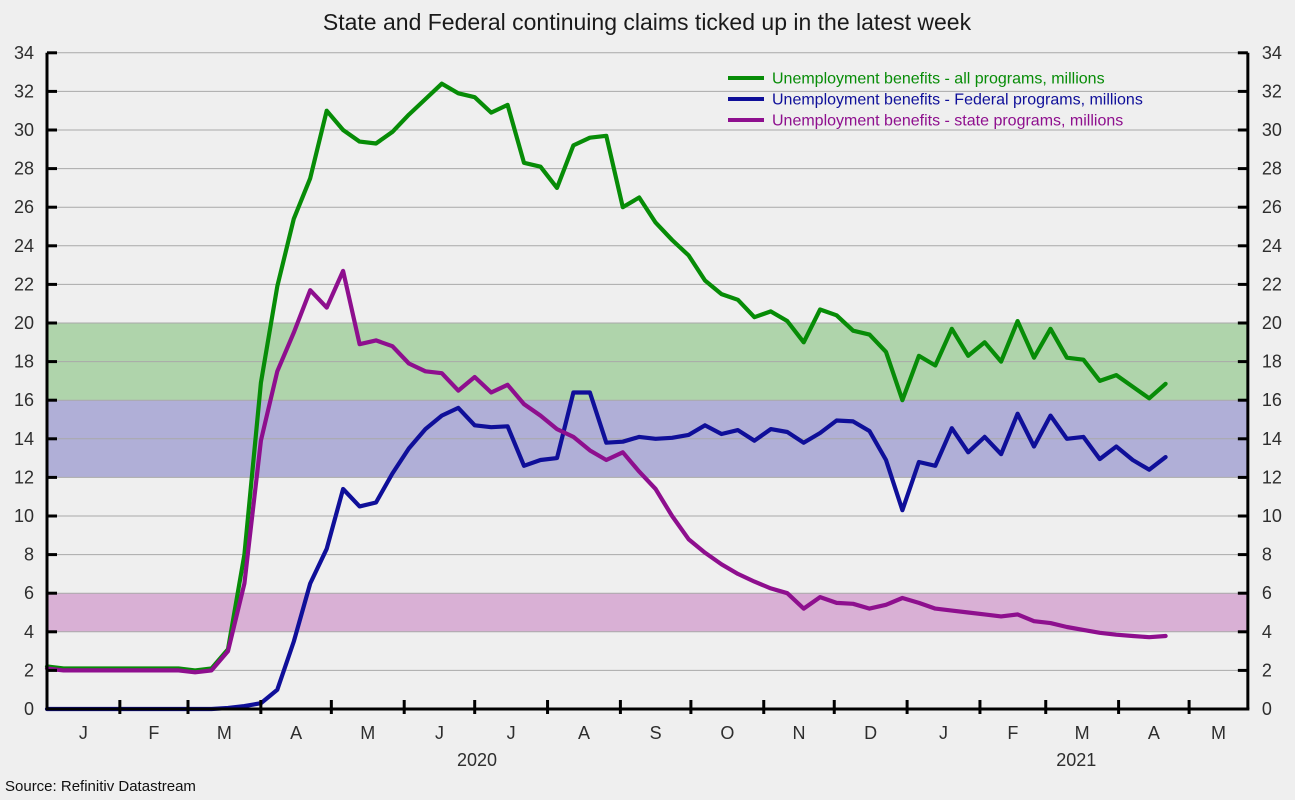 This screenshot has width=1295, height=800. Describe the element at coordinates (24, 477) in the screenshot. I see `y-tick-label-left: 12` at that location.